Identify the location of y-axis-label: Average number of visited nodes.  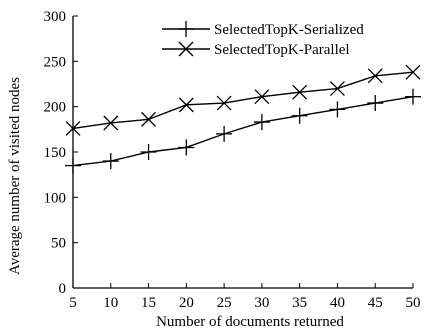
(15, 176).